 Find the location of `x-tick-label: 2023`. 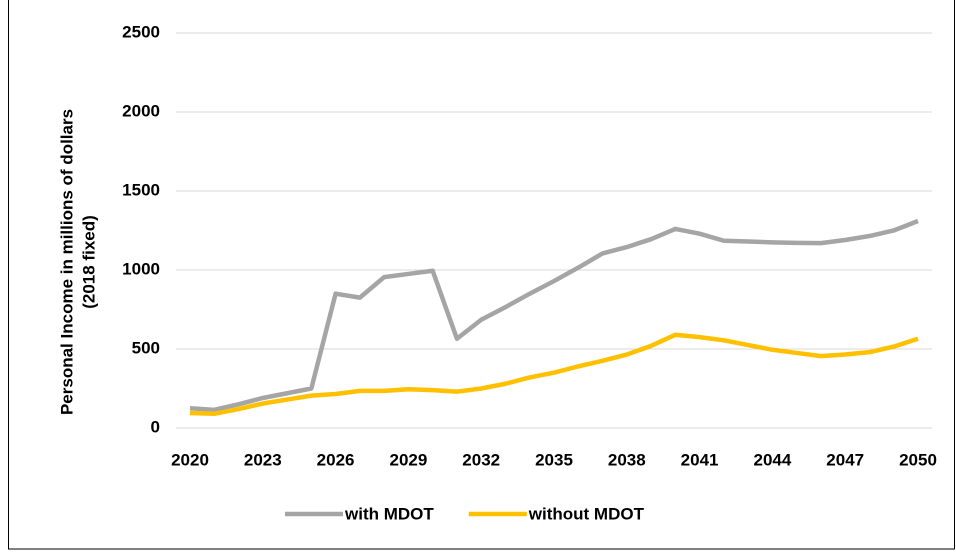

x-tick-label: 2023 is located at coordinates (263, 459).